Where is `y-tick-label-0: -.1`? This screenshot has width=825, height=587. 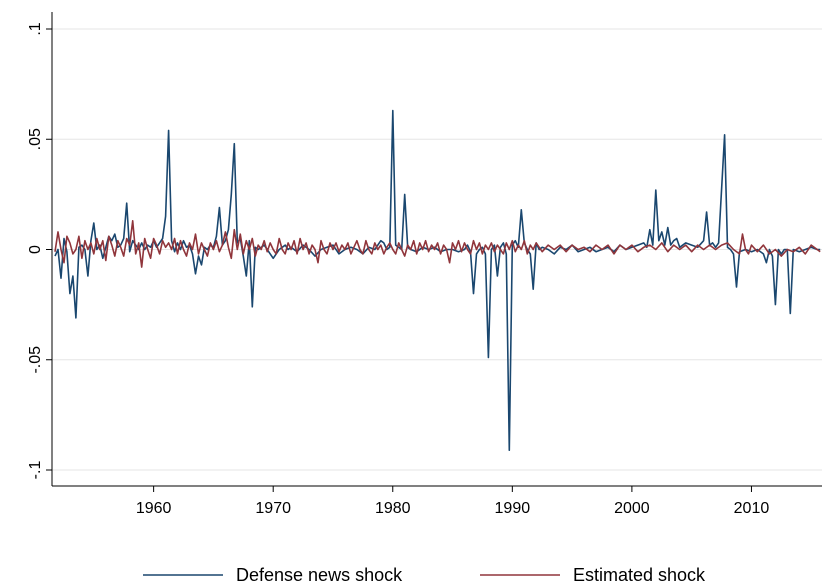
y-tick-label-0: -.1 is located at coordinates (35, 470).